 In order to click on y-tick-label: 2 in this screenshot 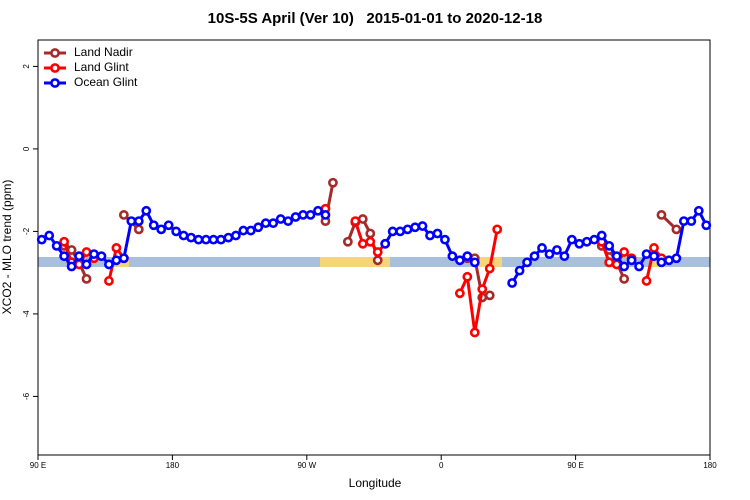, I will do `click(26, 66)`.